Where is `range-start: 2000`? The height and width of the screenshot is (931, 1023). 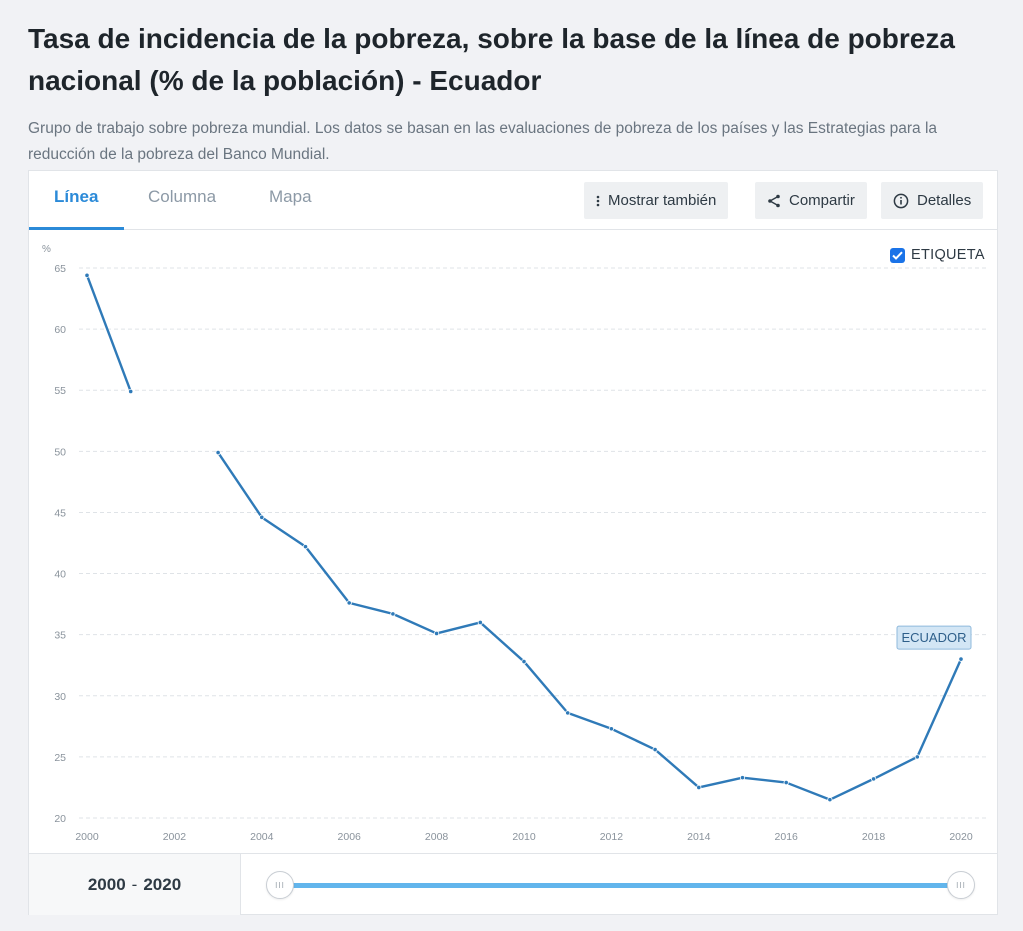 range-start: 2000 is located at coordinates (106, 884).